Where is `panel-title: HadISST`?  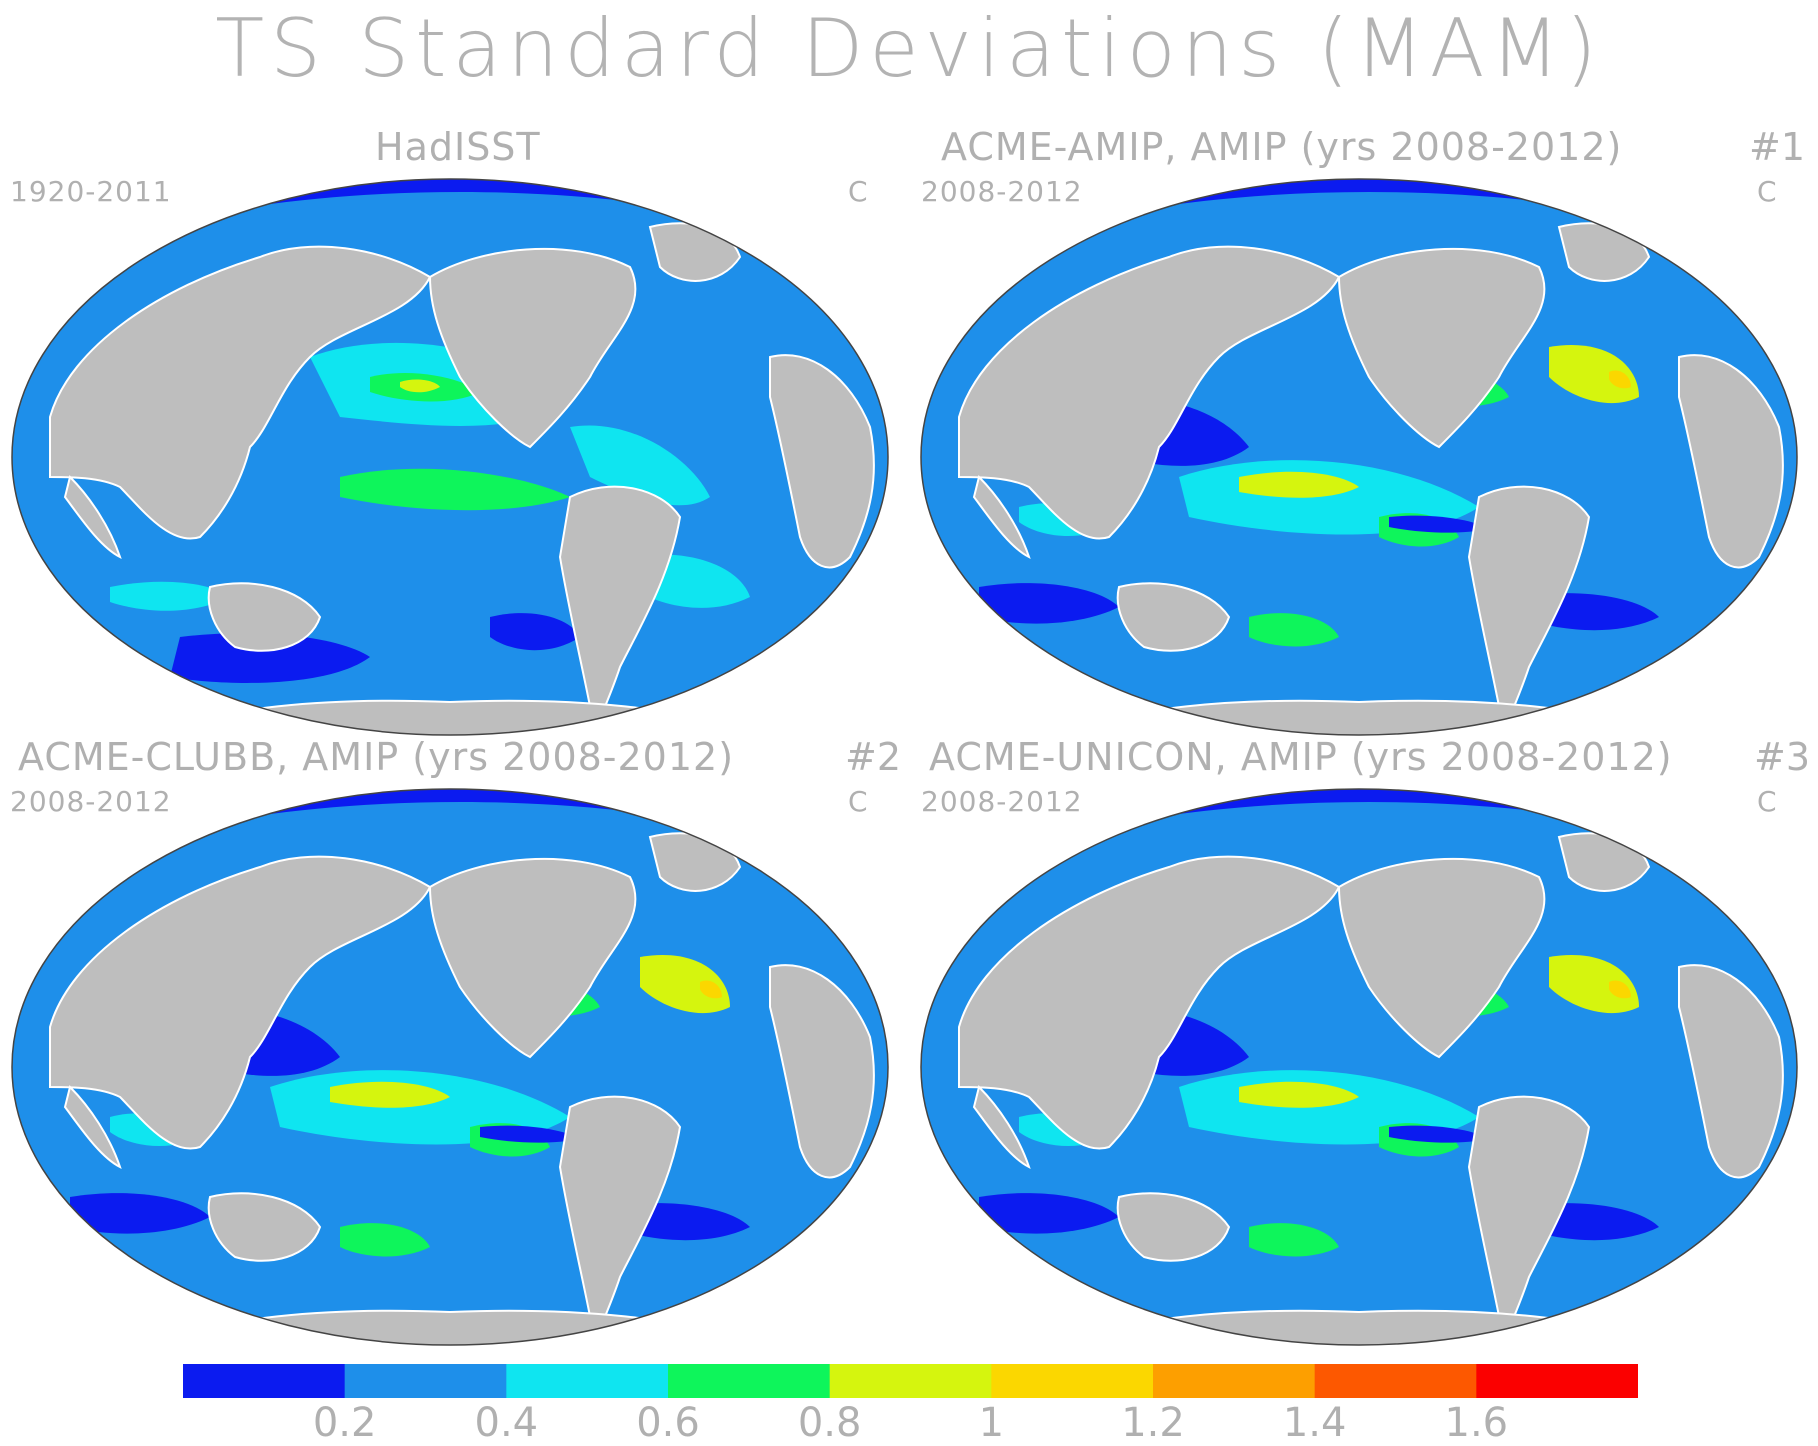
panel-title: HadISST is located at coordinates (458, 147).